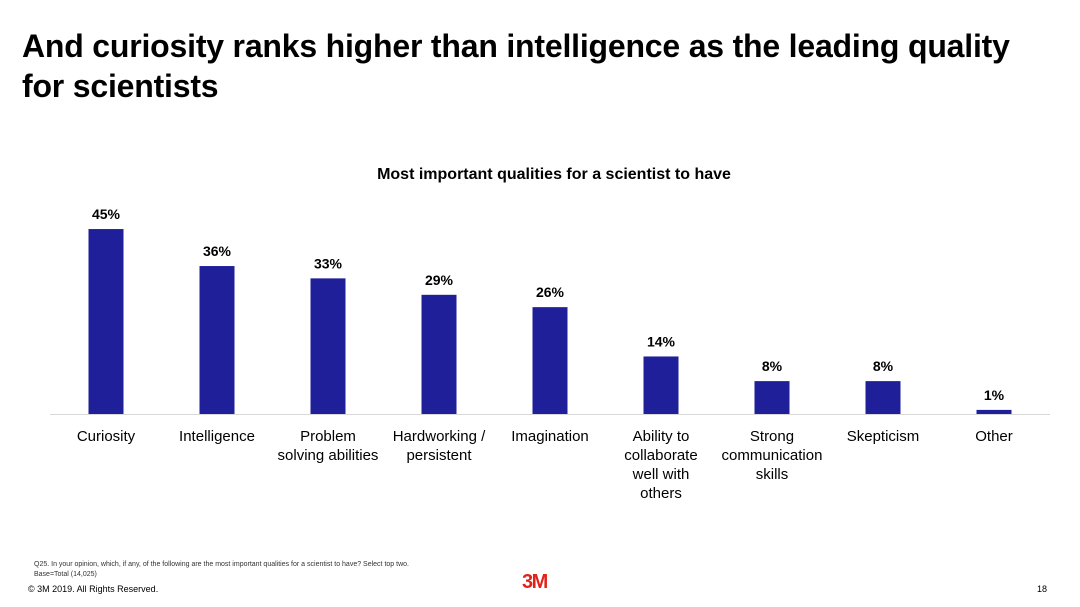 The height and width of the screenshot is (607, 1080). I want to click on category-label: Intelligence, so click(217, 436).